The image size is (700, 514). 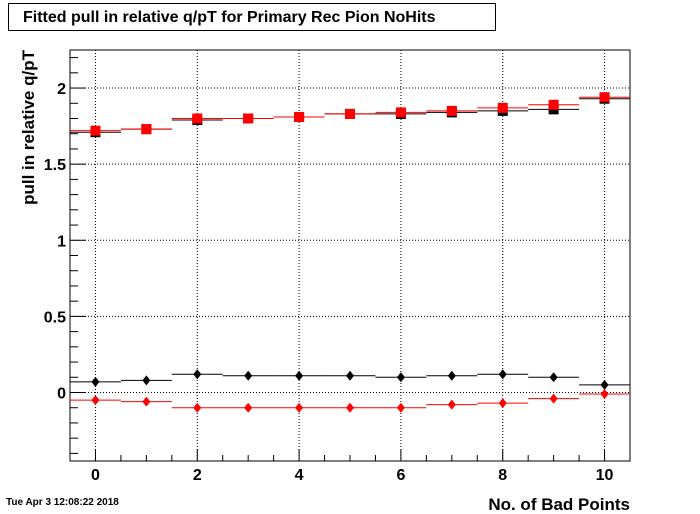 I want to click on x-tick-label: 6, so click(x=400, y=475).